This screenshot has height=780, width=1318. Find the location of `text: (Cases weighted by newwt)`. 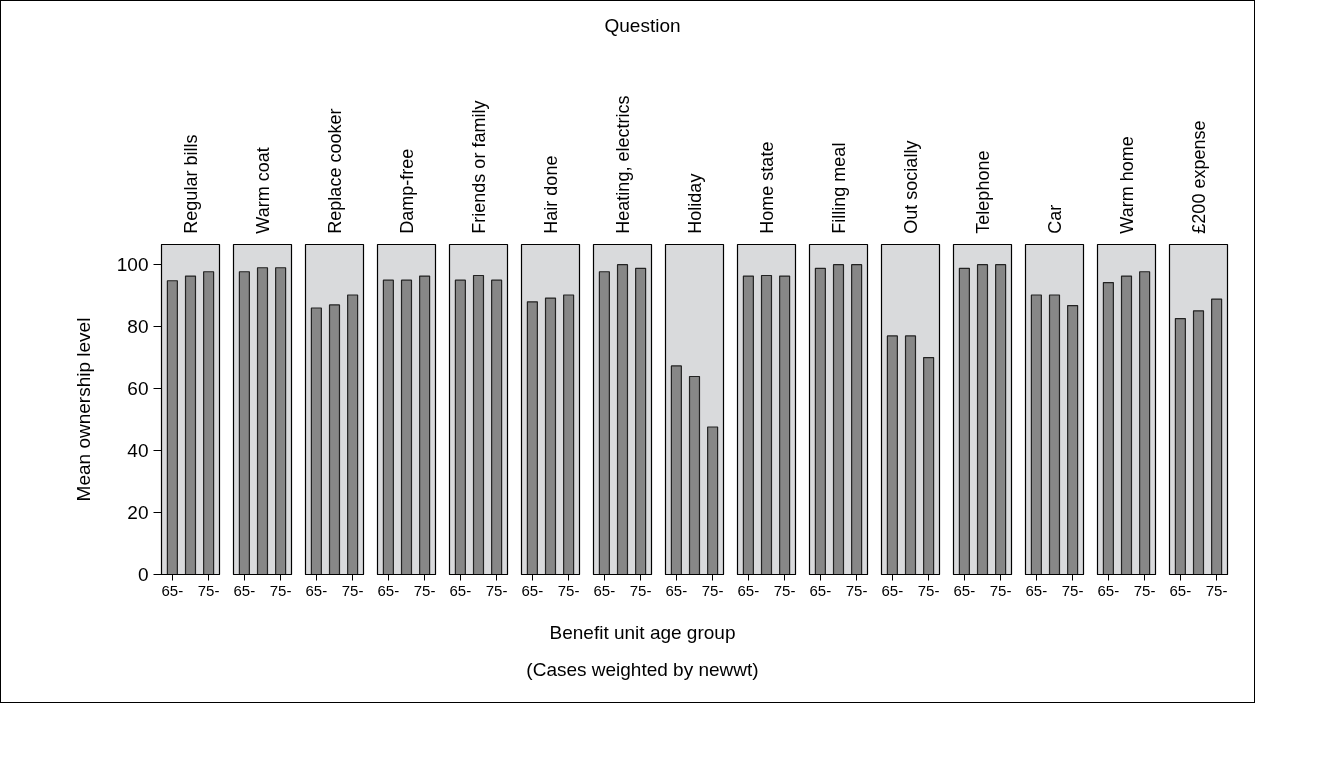

text: (Cases weighted by newwt) is located at coordinates (642, 670).